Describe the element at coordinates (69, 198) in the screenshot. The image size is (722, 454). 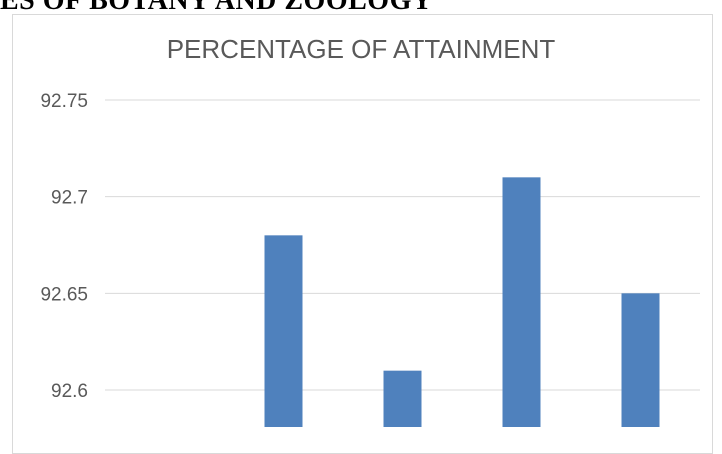
I see `y-tick-label: 92.7` at that location.